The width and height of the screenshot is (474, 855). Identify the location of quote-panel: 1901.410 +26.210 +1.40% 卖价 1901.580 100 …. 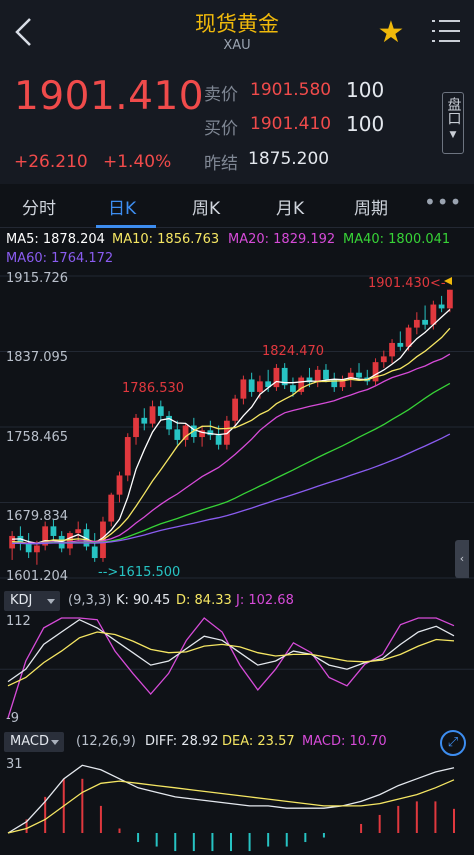
(237, 122).